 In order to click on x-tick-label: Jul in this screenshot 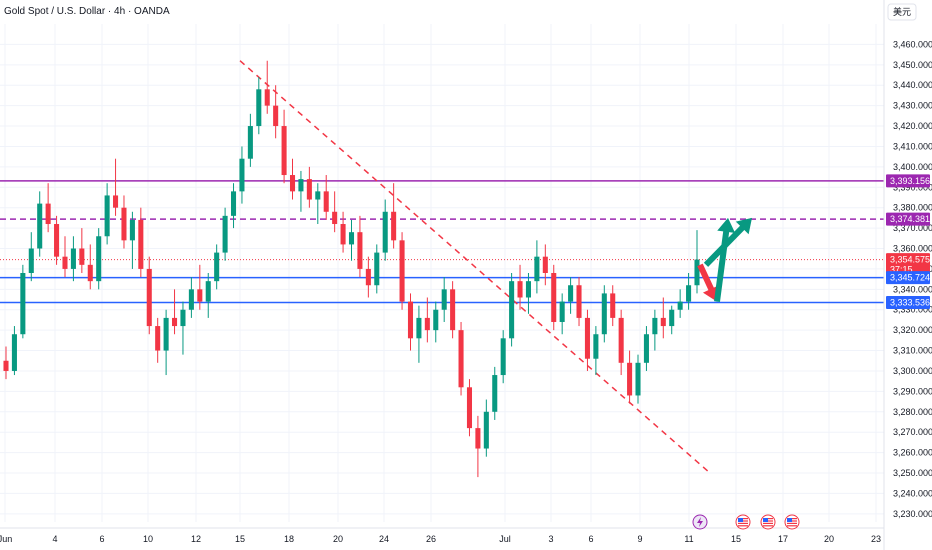, I will do `click(505, 539)`.